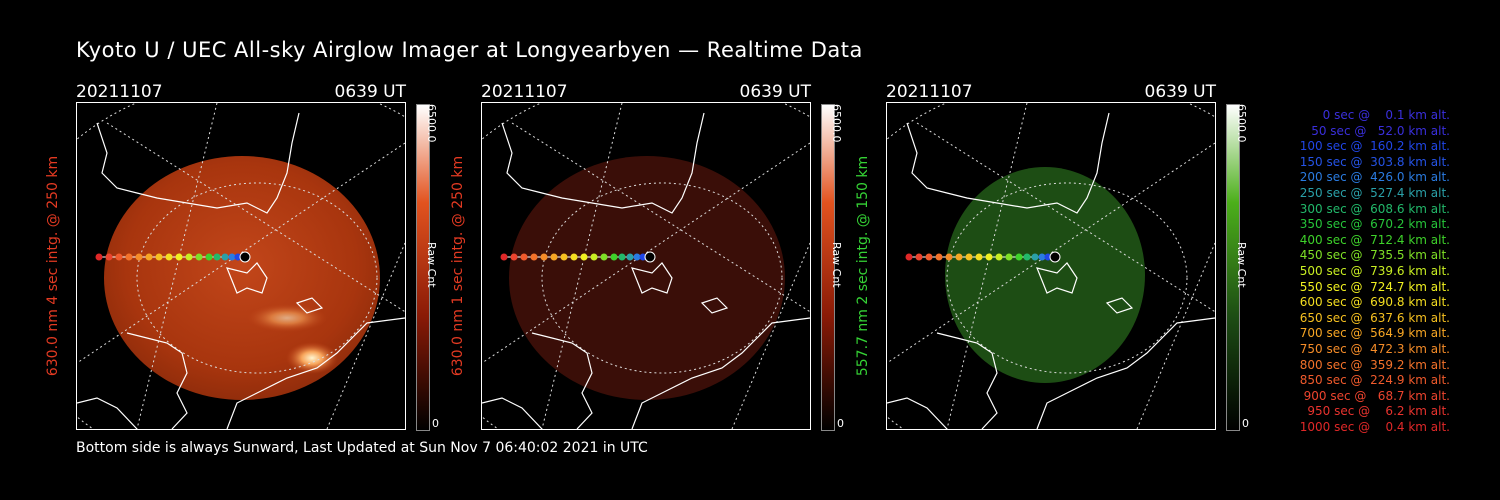  I want to click on legend-row: 550 sec @ 724.7 km alt., so click(1372, 286).